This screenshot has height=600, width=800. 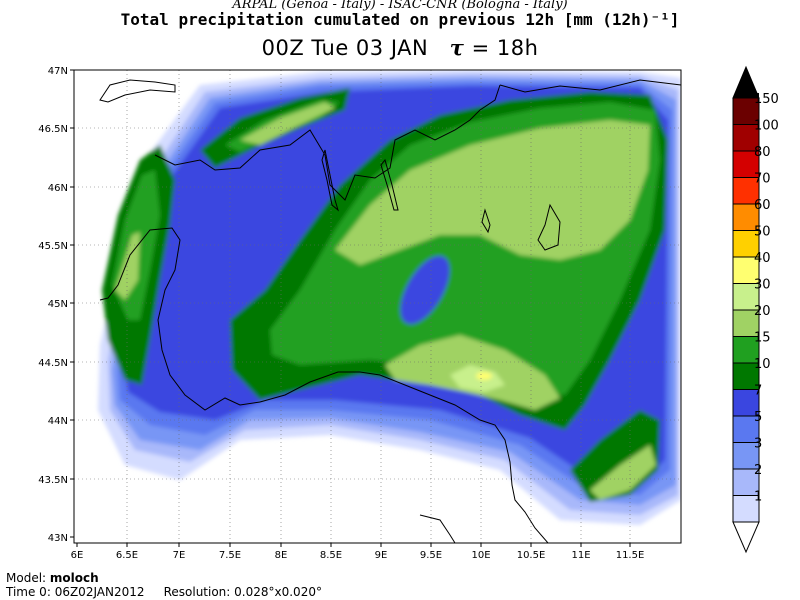 What do you see at coordinates (381, 555) in the screenshot?
I see `lon-label: 9E` at bounding box center [381, 555].